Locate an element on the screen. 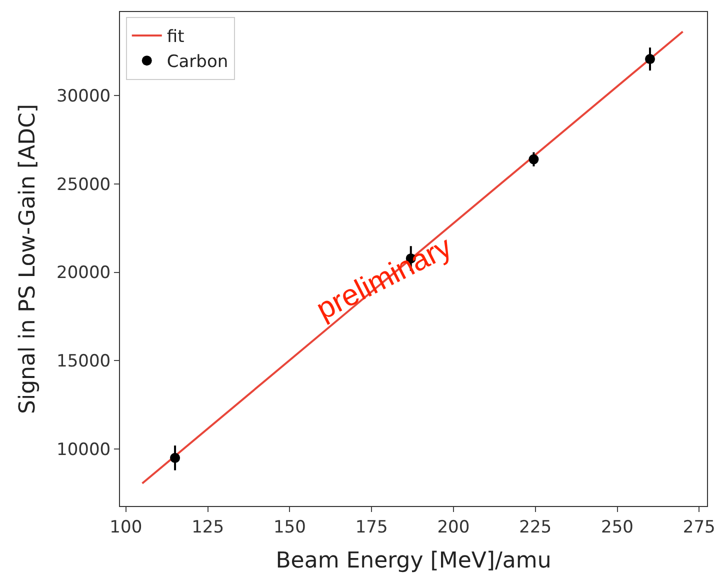  x-tick-label: 225 is located at coordinates (535, 527).